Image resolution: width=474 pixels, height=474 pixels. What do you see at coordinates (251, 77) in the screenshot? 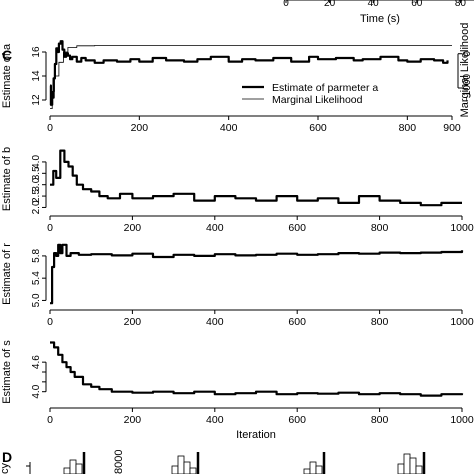
I see `series-line-marginal-likelihood` at bounding box center [251, 77].